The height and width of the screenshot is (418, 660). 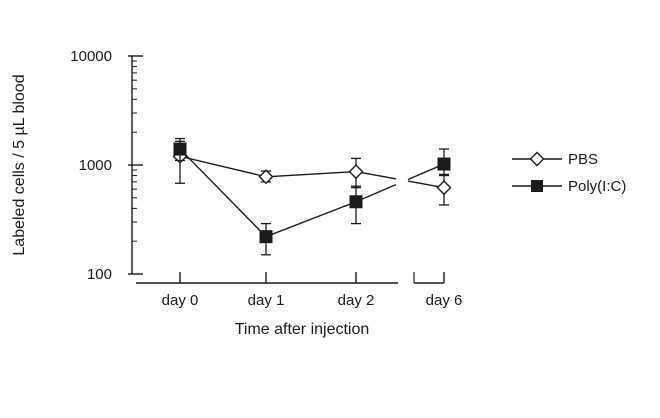 What do you see at coordinates (180, 300) in the screenshot?
I see `x-tick-label: day 0` at bounding box center [180, 300].